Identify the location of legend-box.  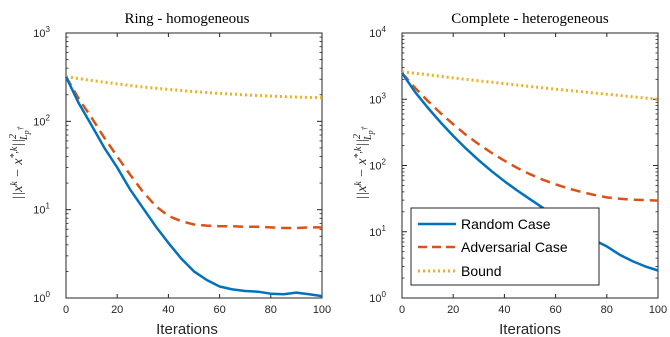
(505, 246).